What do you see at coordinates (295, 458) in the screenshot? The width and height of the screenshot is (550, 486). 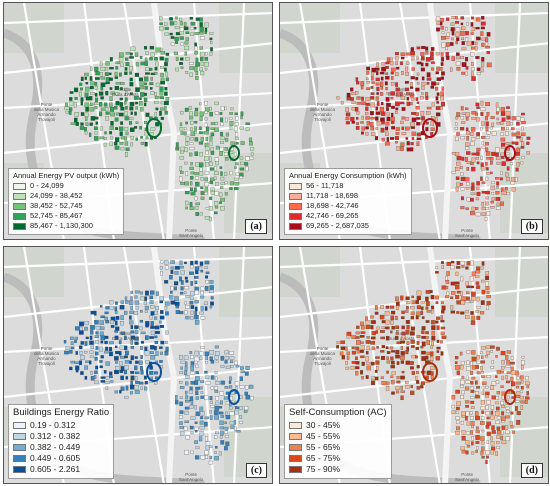 I see `legend-swatch` at bounding box center [295, 458].